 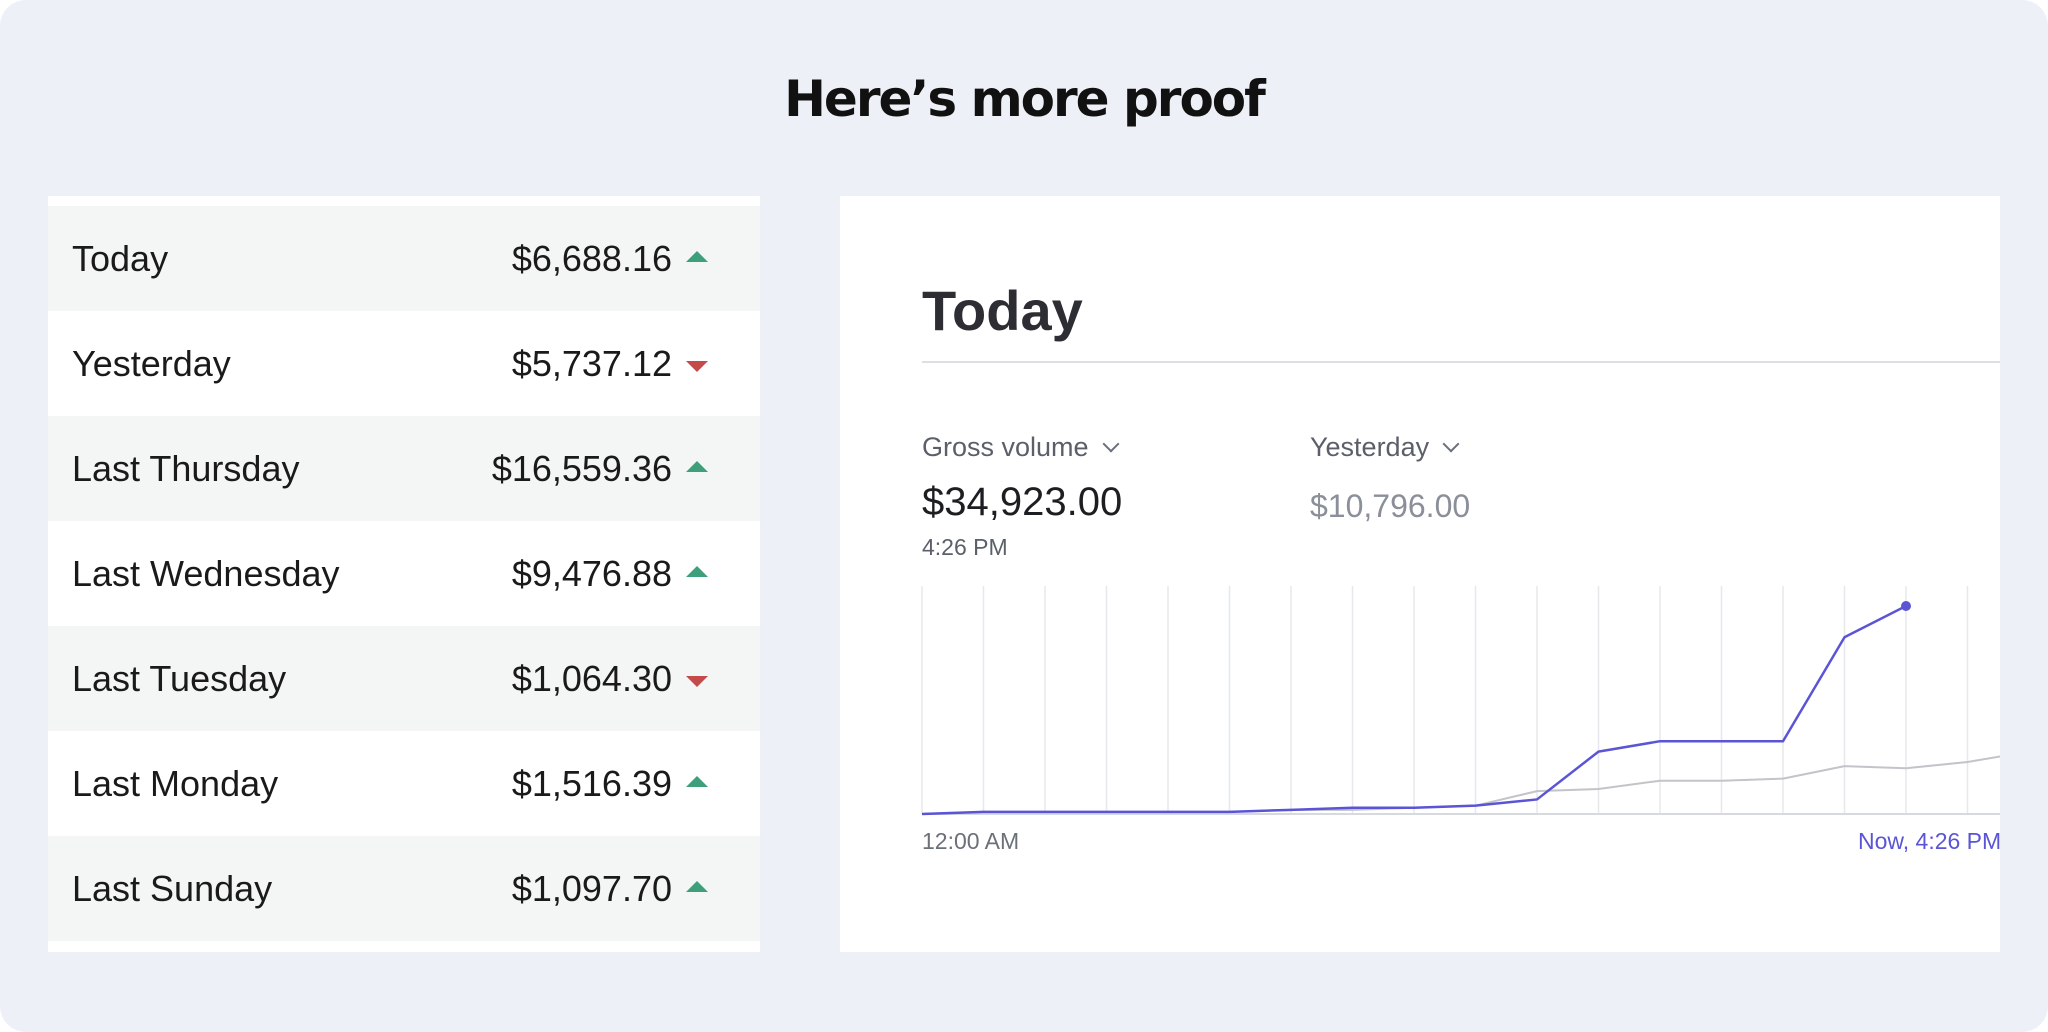 What do you see at coordinates (1005, 447) in the screenshot?
I see `gross-volume-label: Gross volume` at bounding box center [1005, 447].